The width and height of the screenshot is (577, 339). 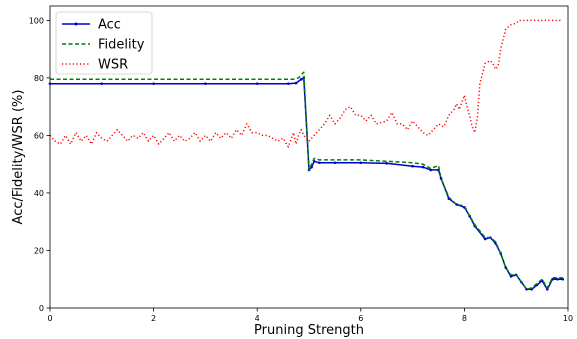 I want to click on legend: Acc Fidelity WSR, so click(x=104, y=43).